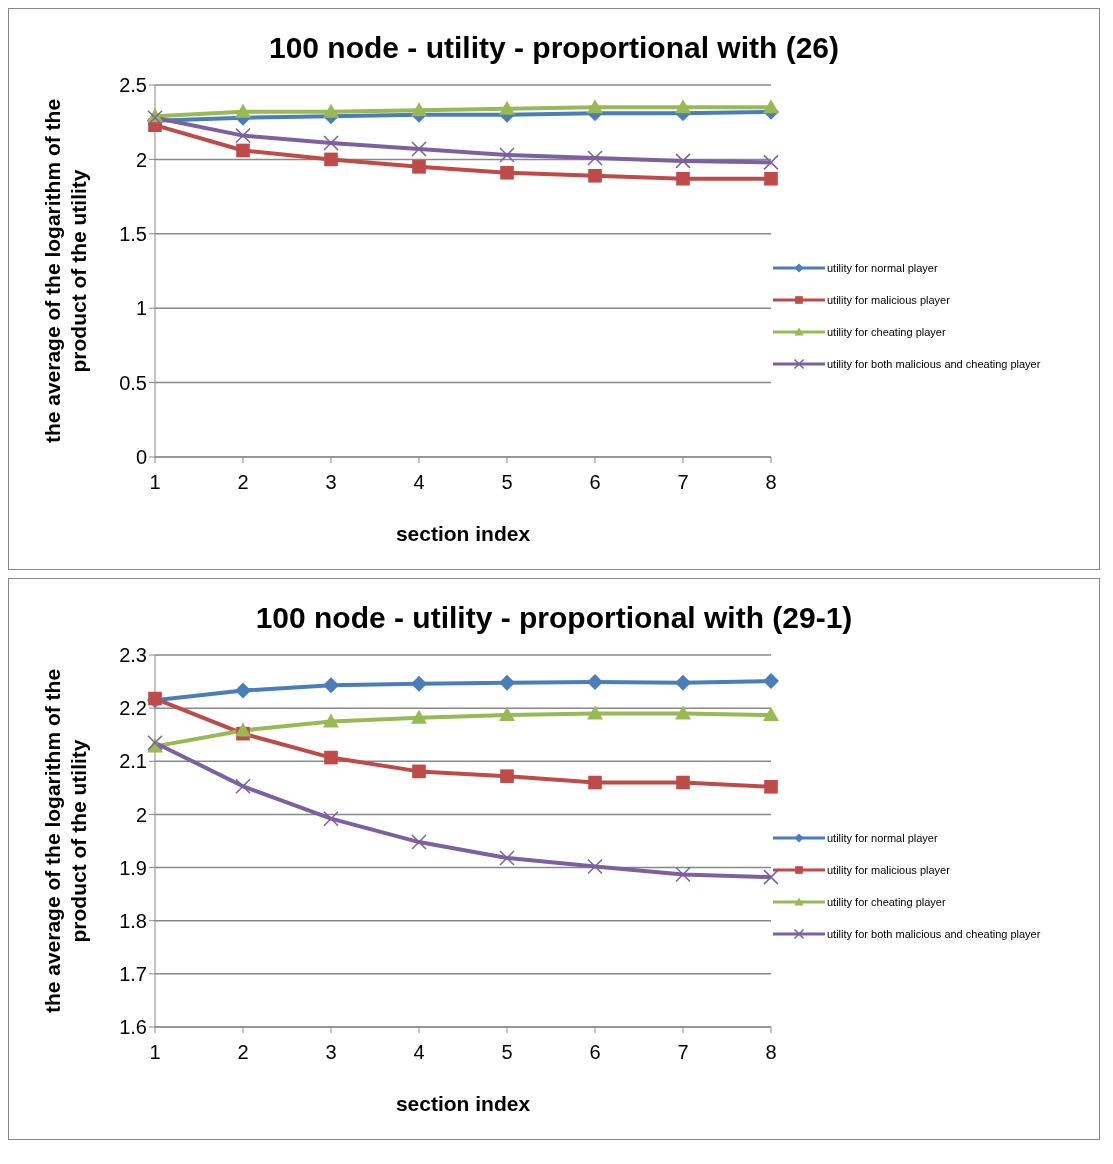 The width and height of the screenshot is (1113, 1164). Describe the element at coordinates (141, 457) in the screenshot. I see `y-tick-label: 0` at that location.